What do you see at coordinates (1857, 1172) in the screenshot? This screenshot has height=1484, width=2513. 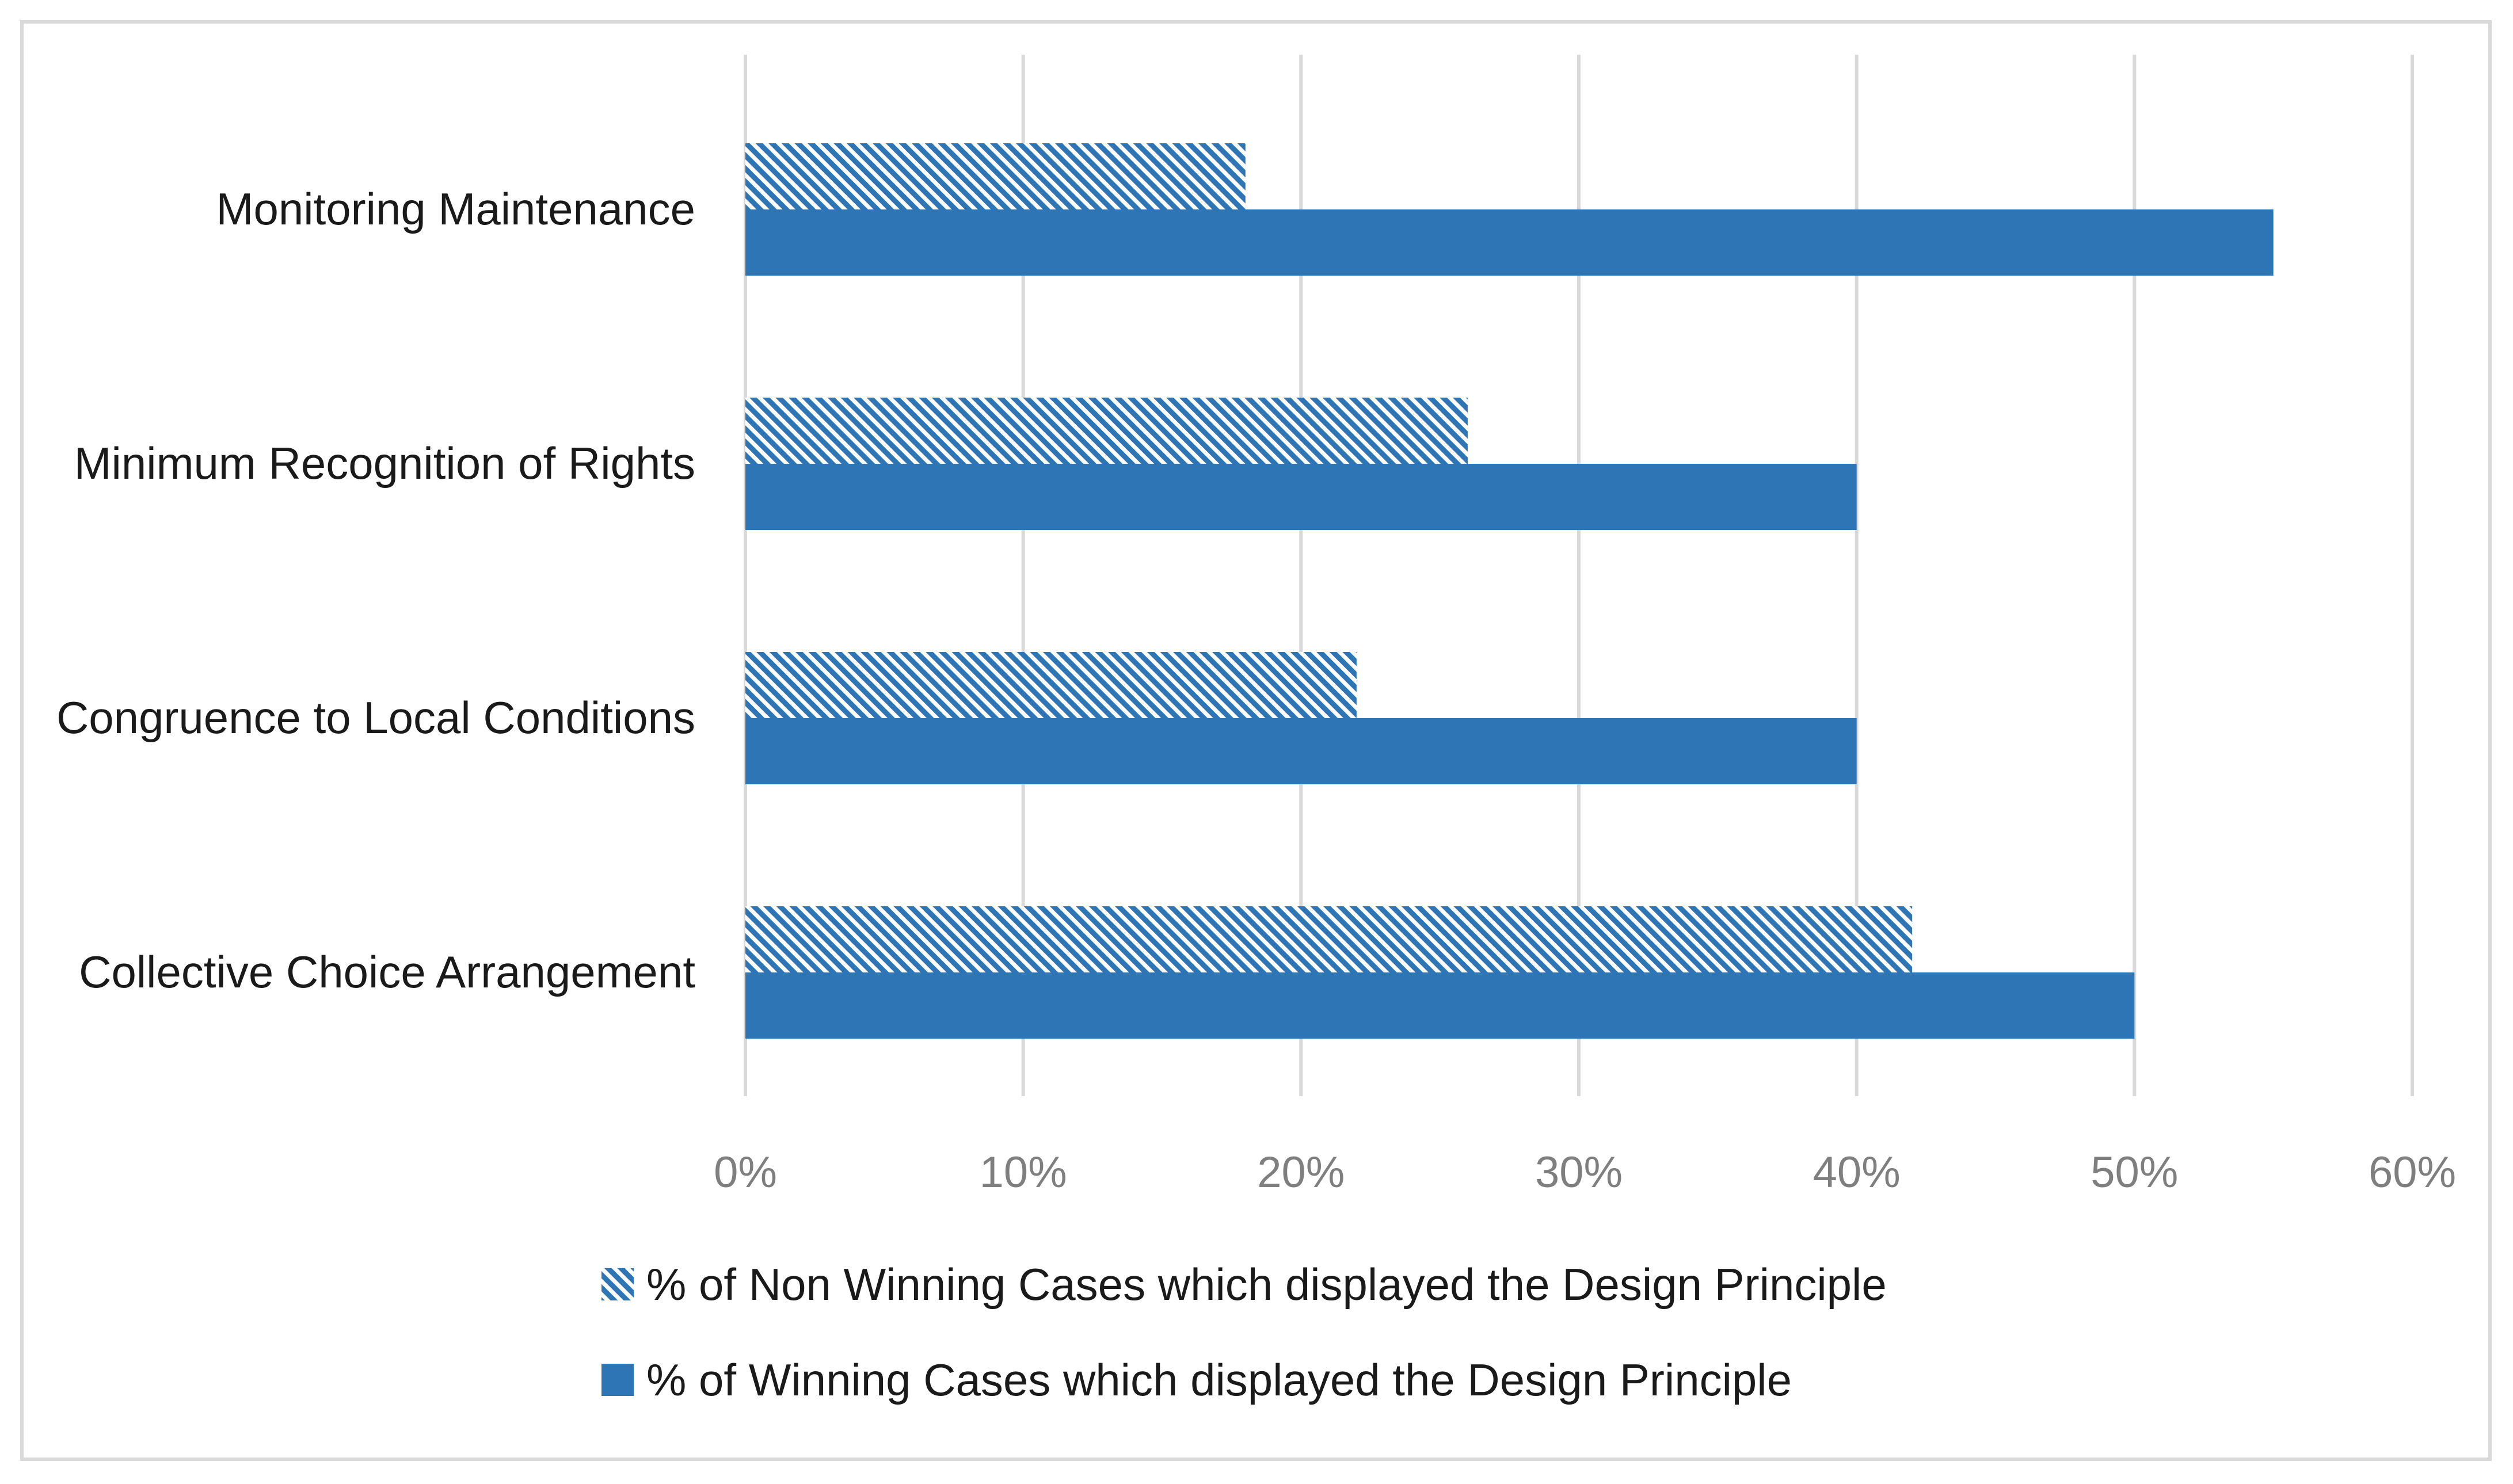 I see `x-tick-label: 40%` at bounding box center [1857, 1172].